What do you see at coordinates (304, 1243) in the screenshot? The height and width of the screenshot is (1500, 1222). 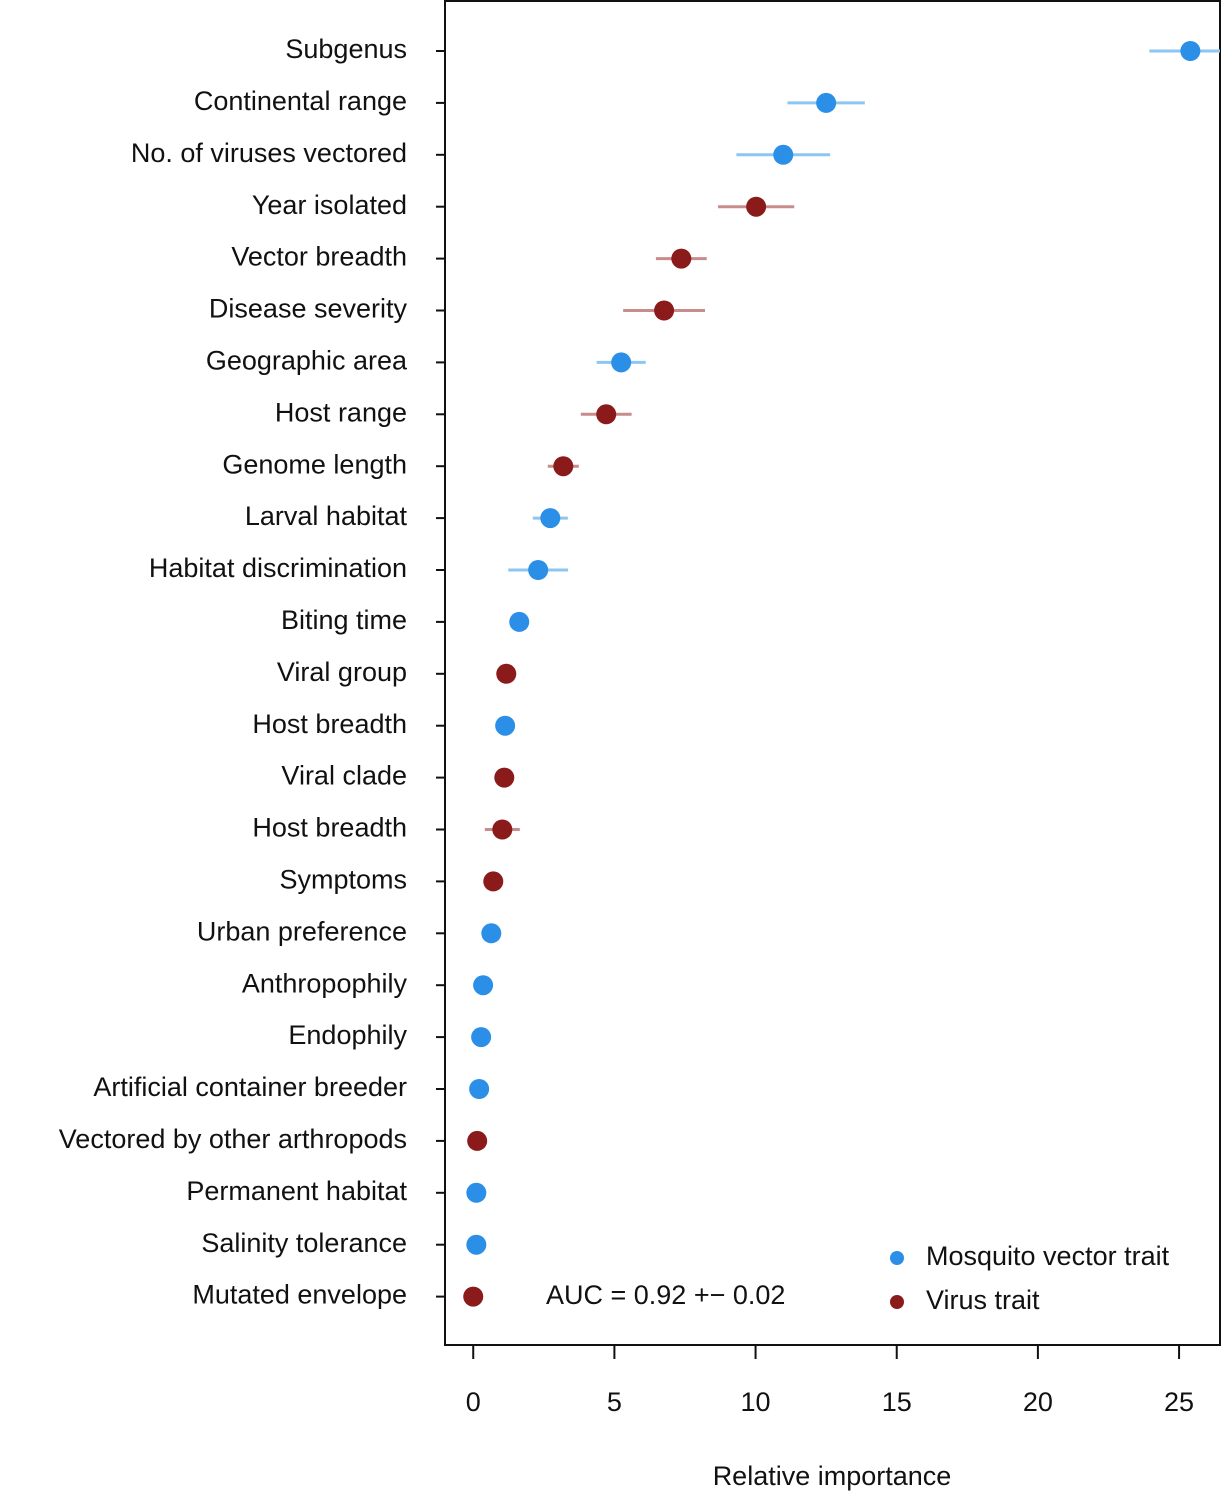 I see `y-tick-label: Salinity tolerance` at bounding box center [304, 1243].